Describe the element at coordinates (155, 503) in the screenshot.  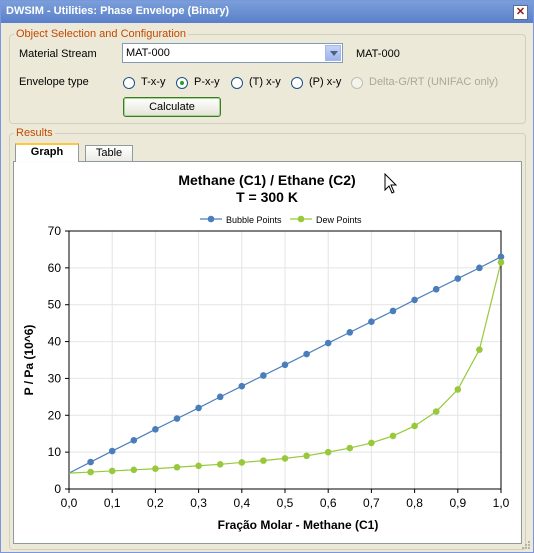
I see `x-tick-label: 0,2` at that location.